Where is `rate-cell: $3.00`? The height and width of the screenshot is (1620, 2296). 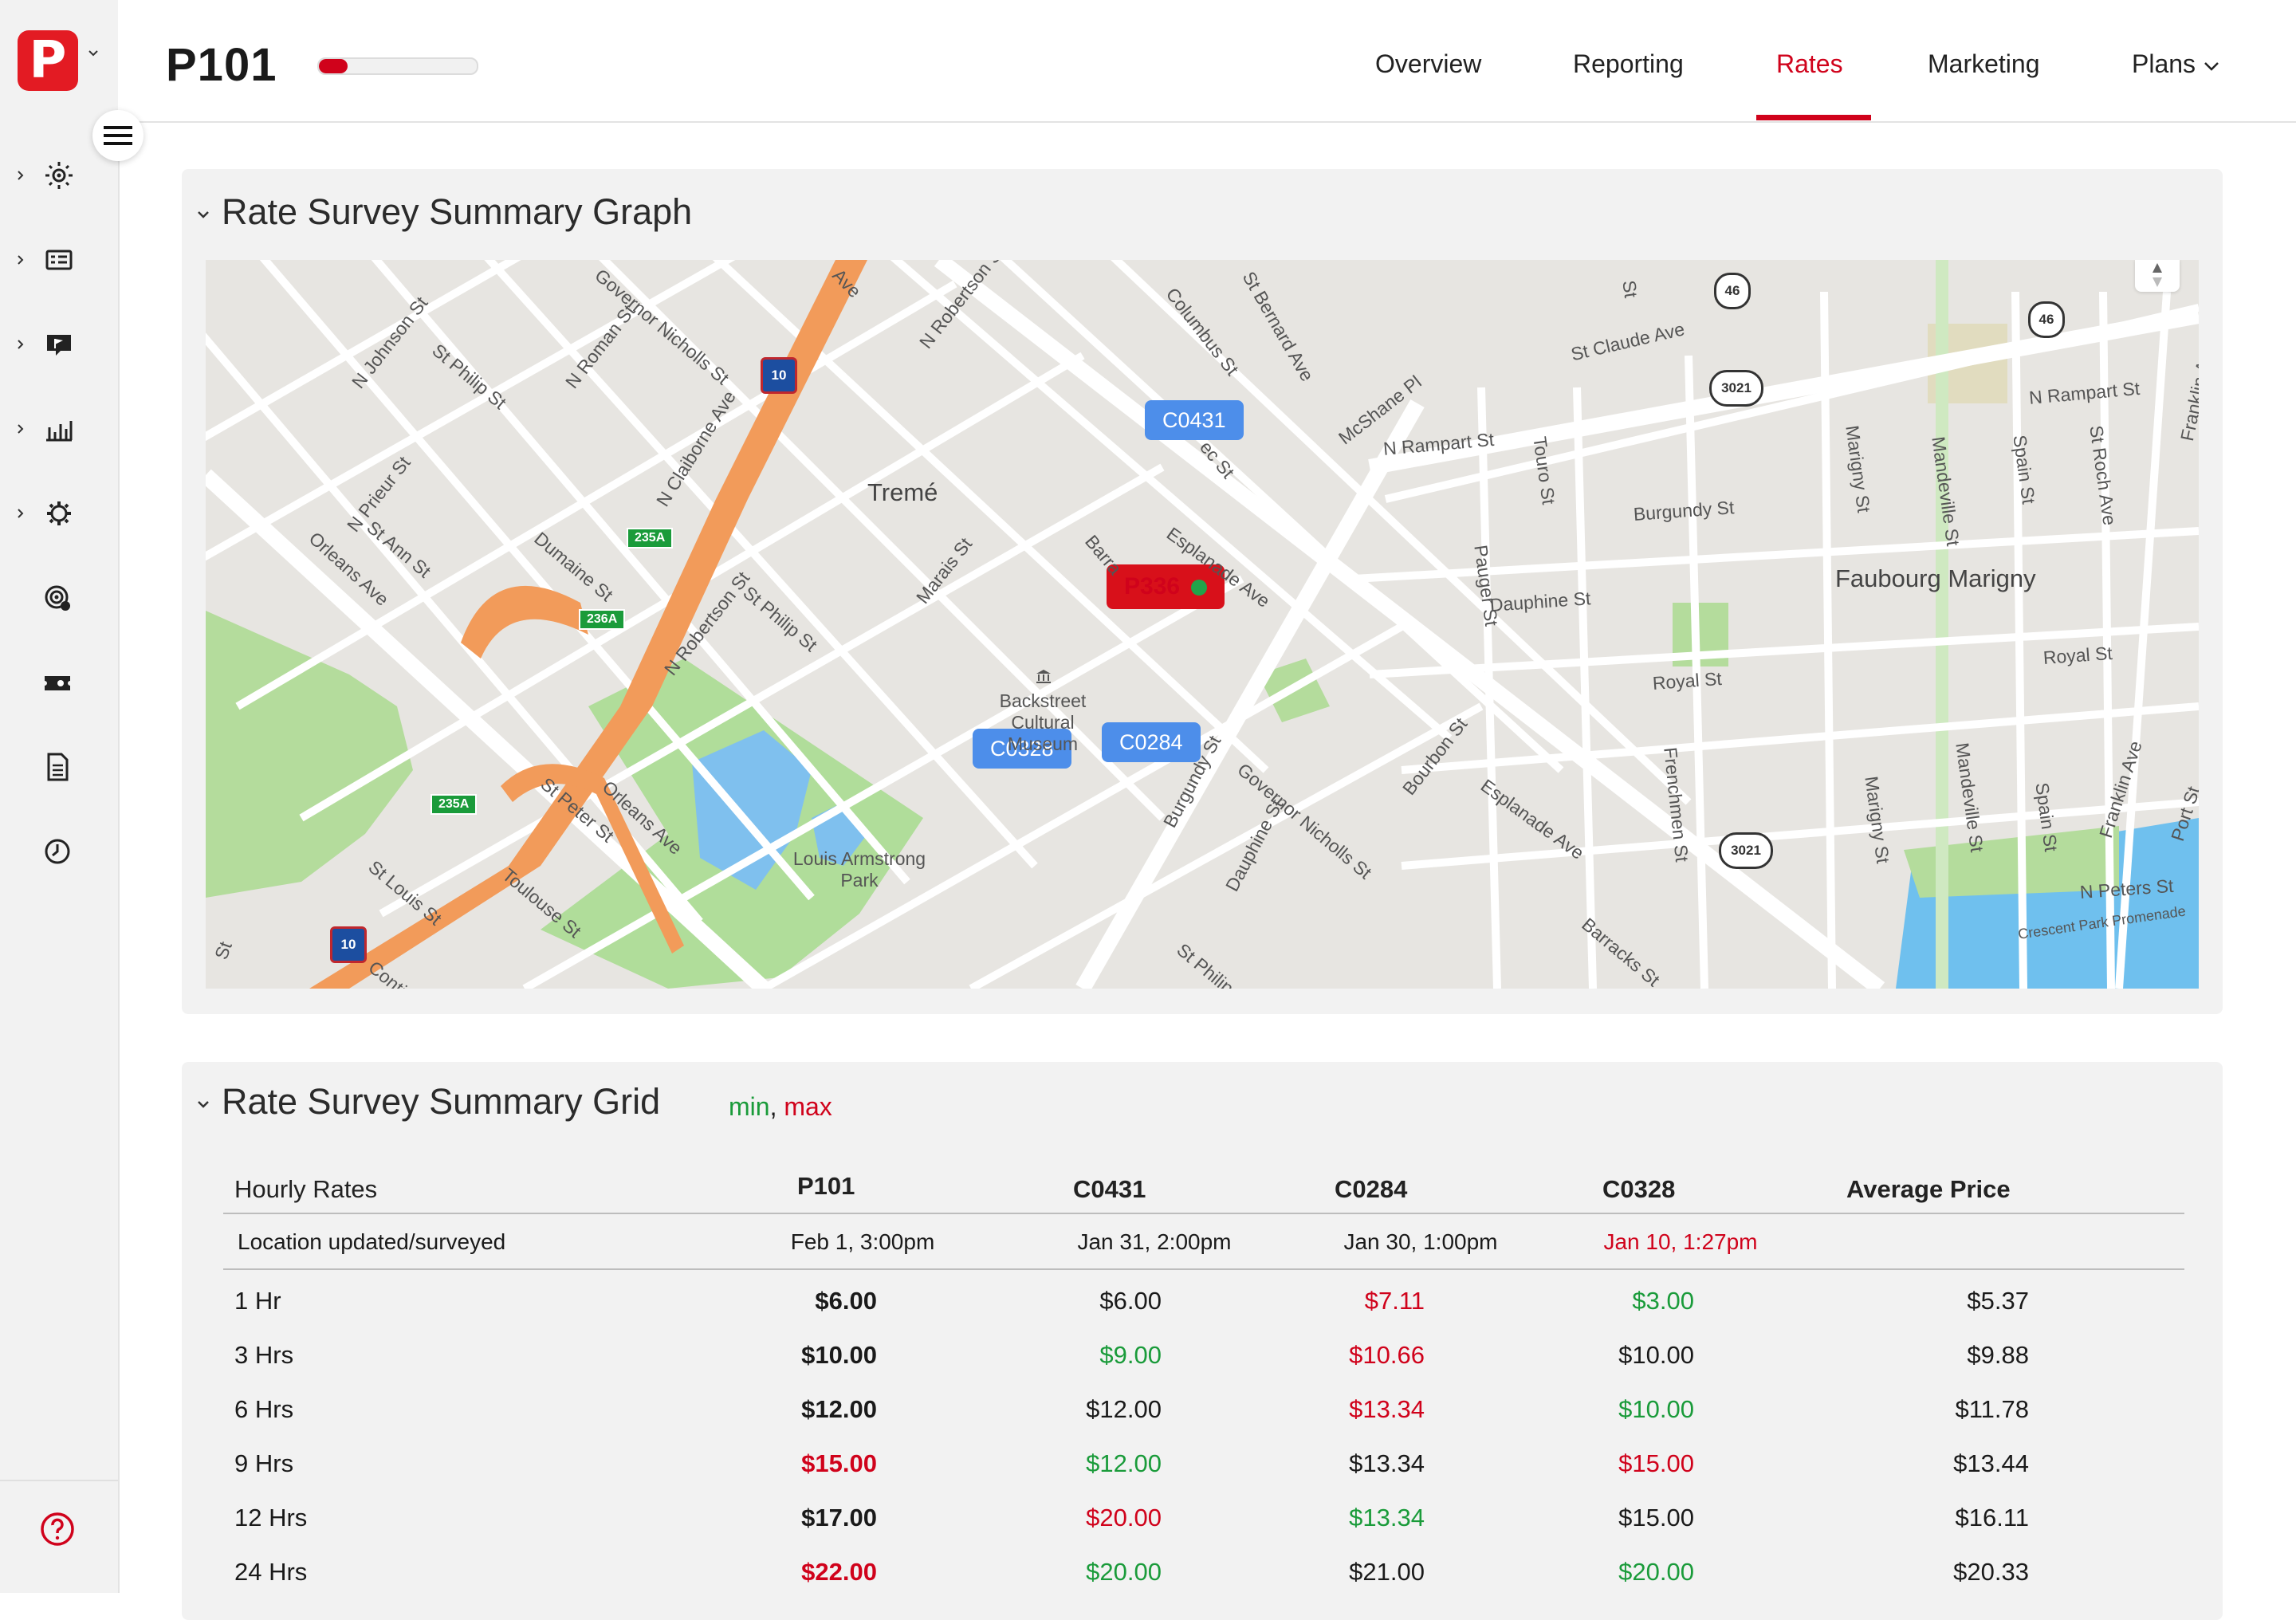 rate-cell: $3.00 is located at coordinates (1663, 1301).